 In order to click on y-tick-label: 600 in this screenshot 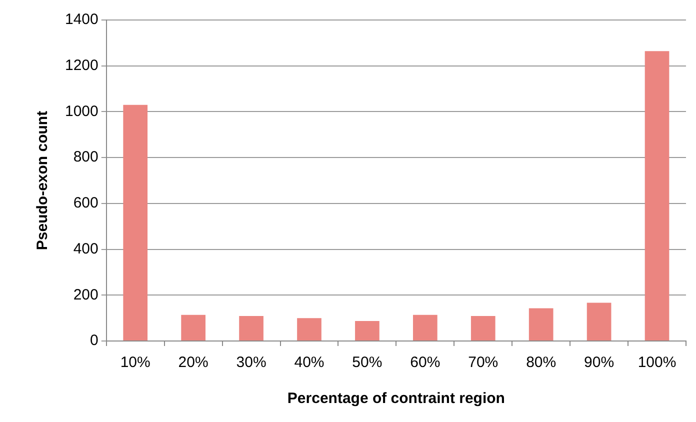, I will do `click(85, 203)`.